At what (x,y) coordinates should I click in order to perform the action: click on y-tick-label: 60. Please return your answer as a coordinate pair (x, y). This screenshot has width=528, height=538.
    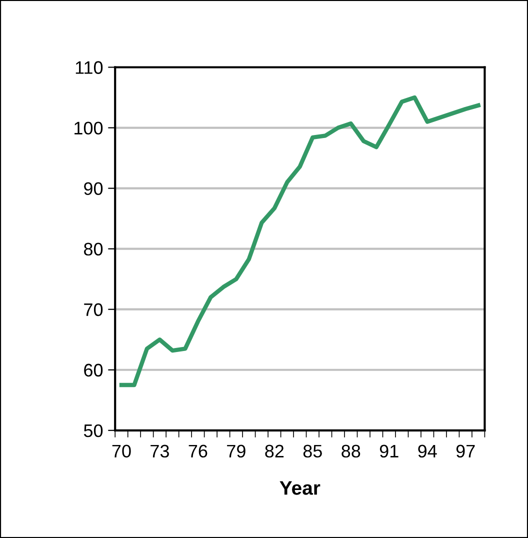
    Looking at the image, I should click on (93, 370).